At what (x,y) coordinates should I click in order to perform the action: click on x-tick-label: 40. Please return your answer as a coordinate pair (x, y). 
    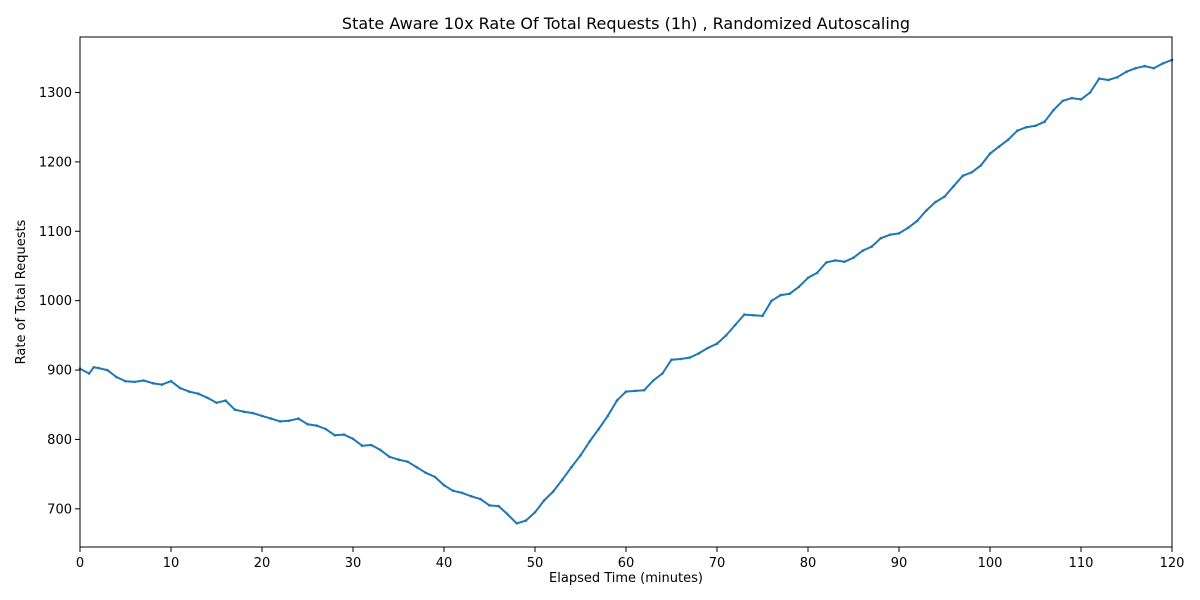
    Looking at the image, I should click on (444, 563).